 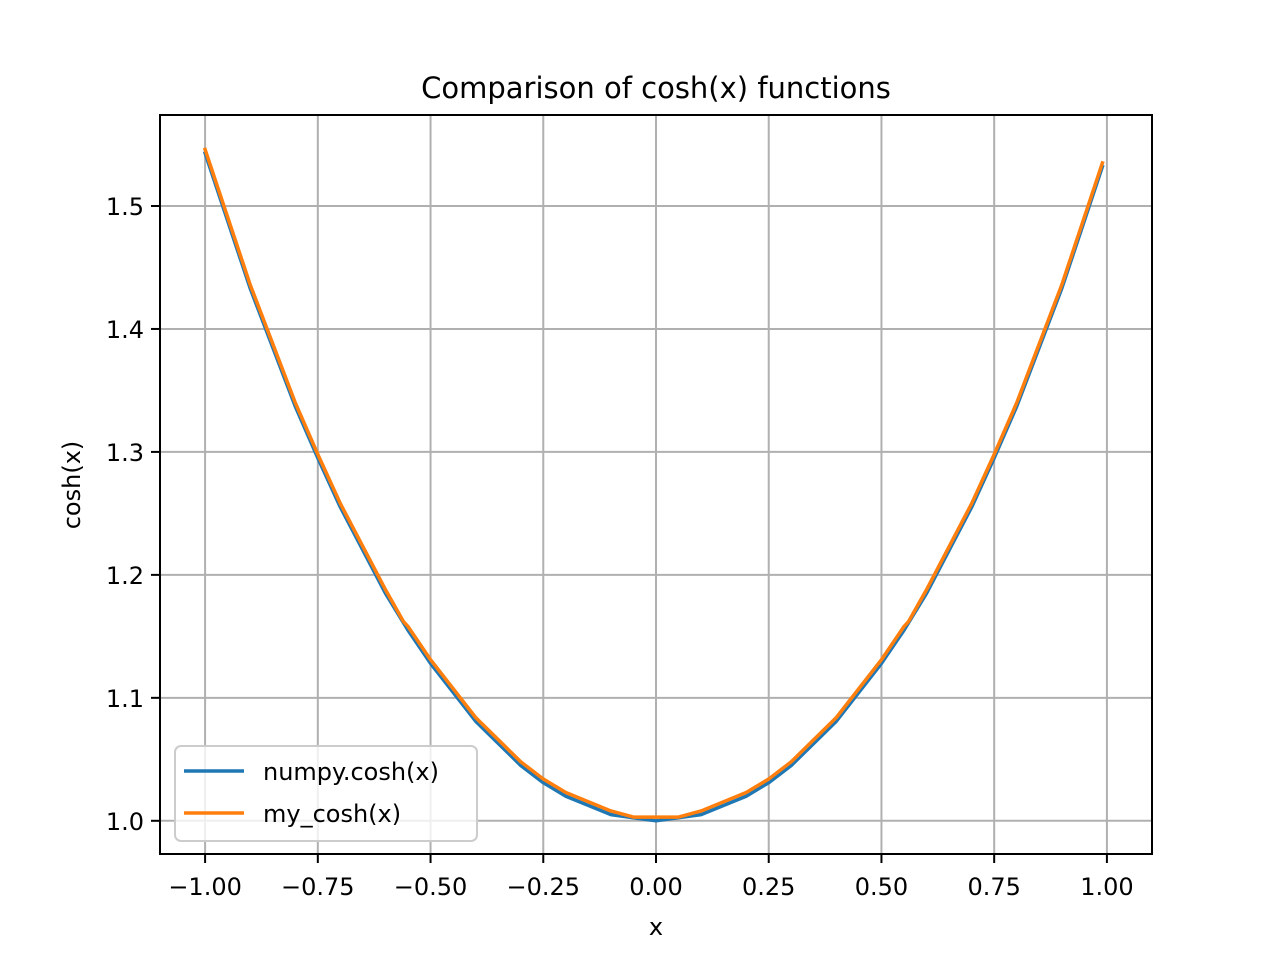 I want to click on x-tick-label: −1.00, so click(x=205, y=887).